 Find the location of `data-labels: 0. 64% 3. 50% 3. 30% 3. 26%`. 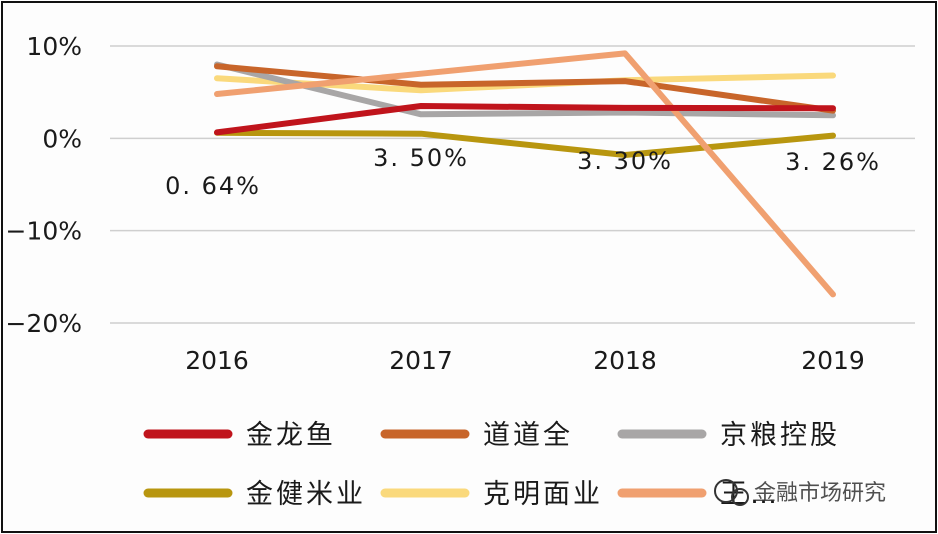

data-labels: 0. 64% 3. 50% 3. 30% 3. 26% is located at coordinates (523, 172).